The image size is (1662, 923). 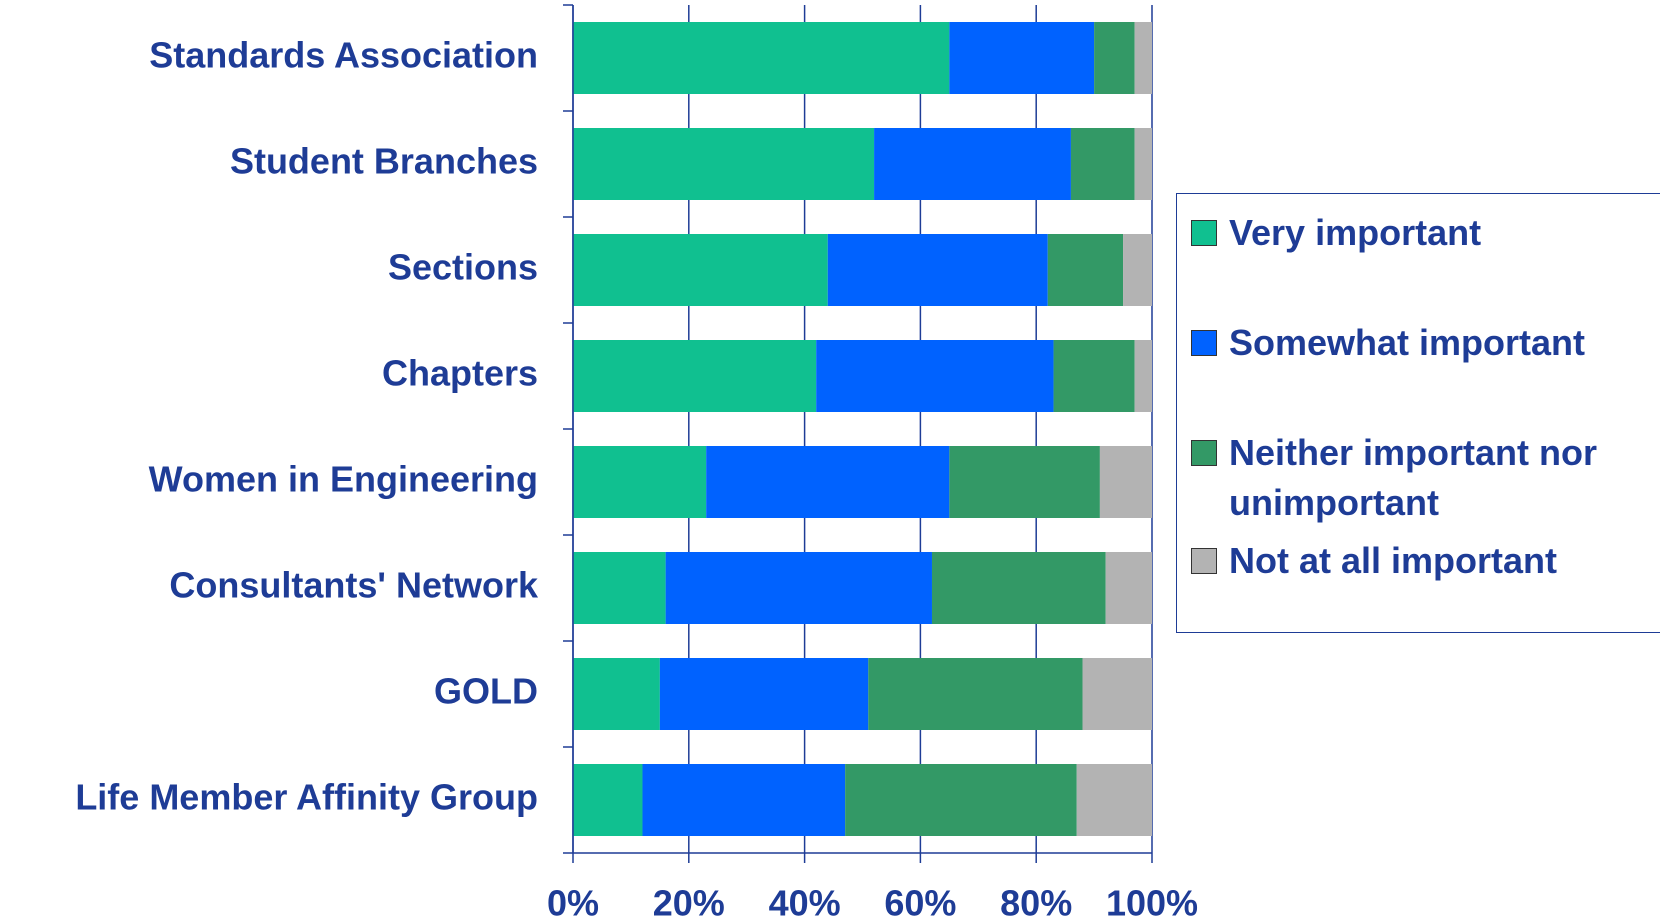 What do you see at coordinates (573, 903) in the screenshot?
I see `x-tick-label: 0%` at bounding box center [573, 903].